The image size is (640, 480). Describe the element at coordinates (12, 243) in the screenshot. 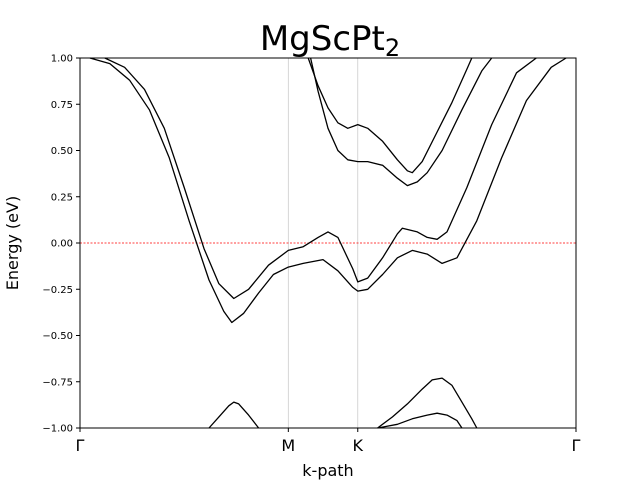

I see `y-axis-label: Energy (eV)` at that location.